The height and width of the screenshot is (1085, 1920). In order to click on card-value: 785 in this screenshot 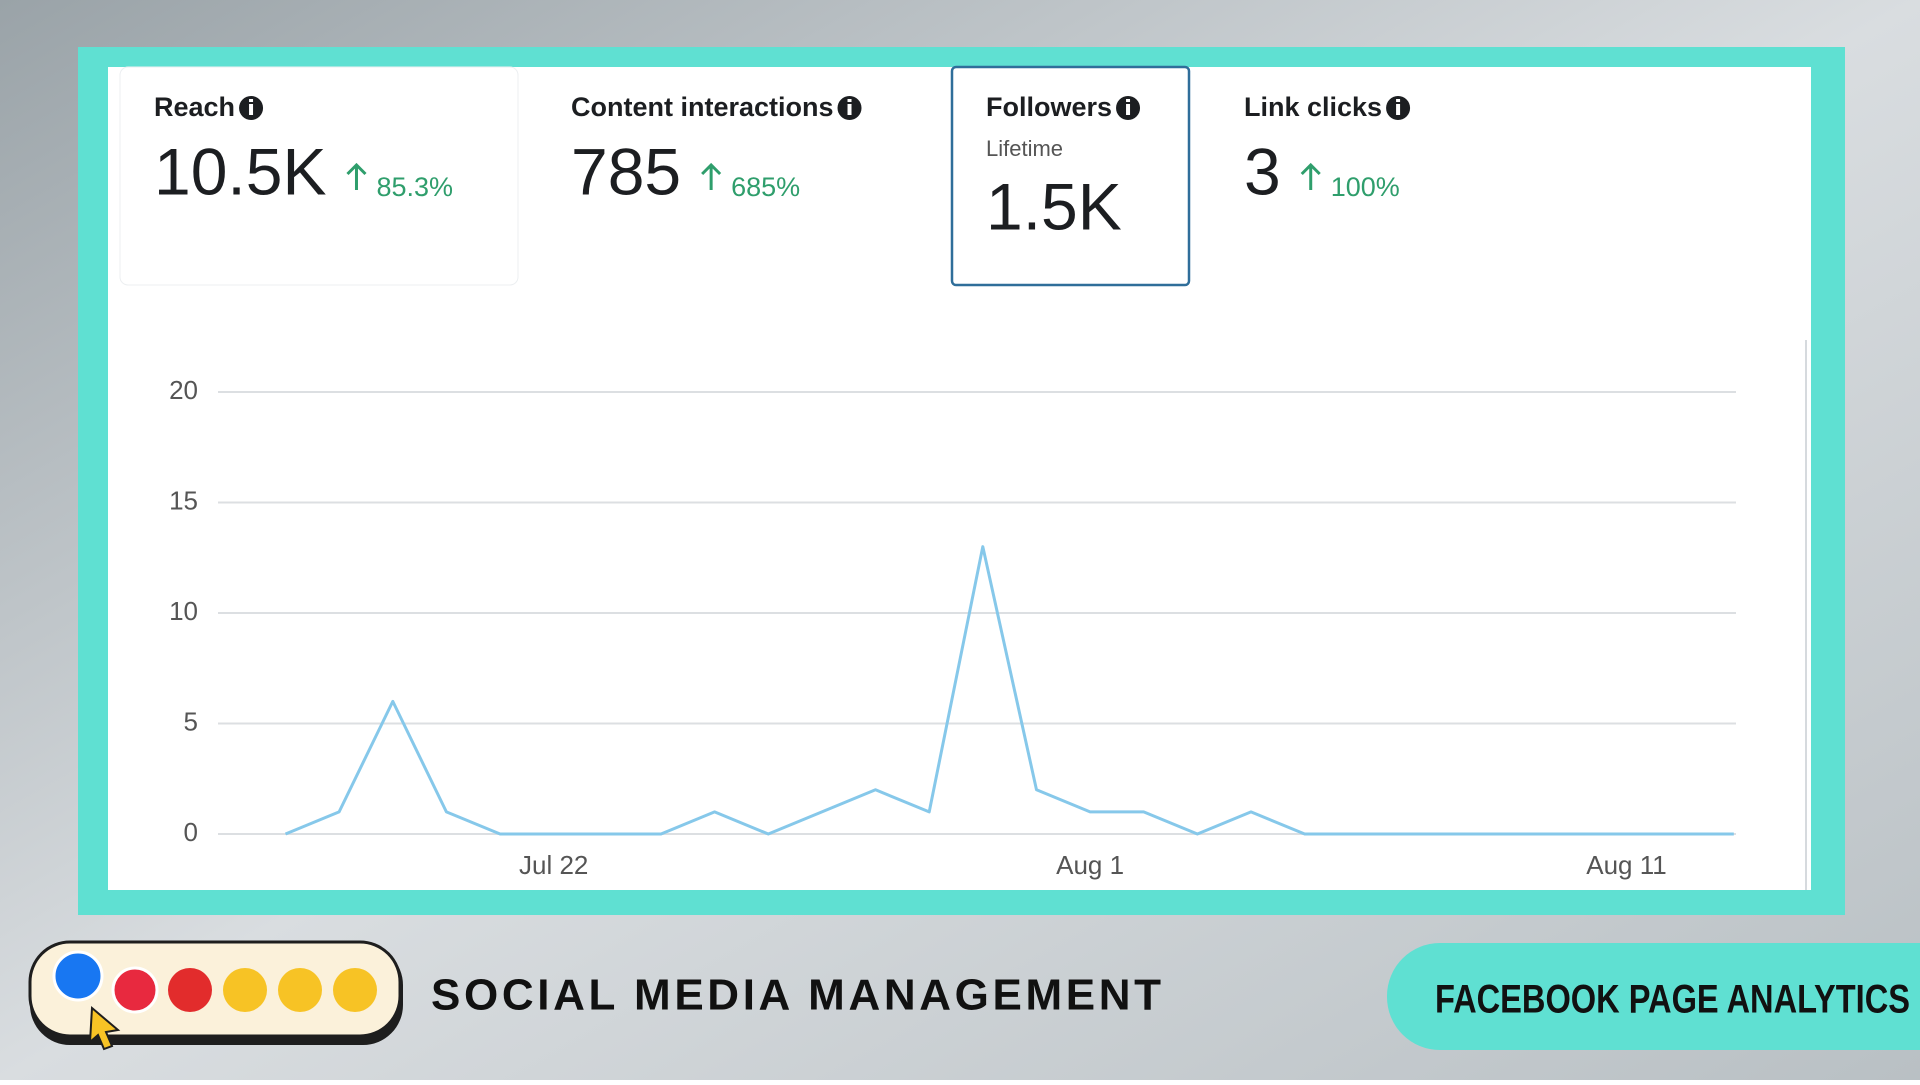, I will do `click(626, 171)`.